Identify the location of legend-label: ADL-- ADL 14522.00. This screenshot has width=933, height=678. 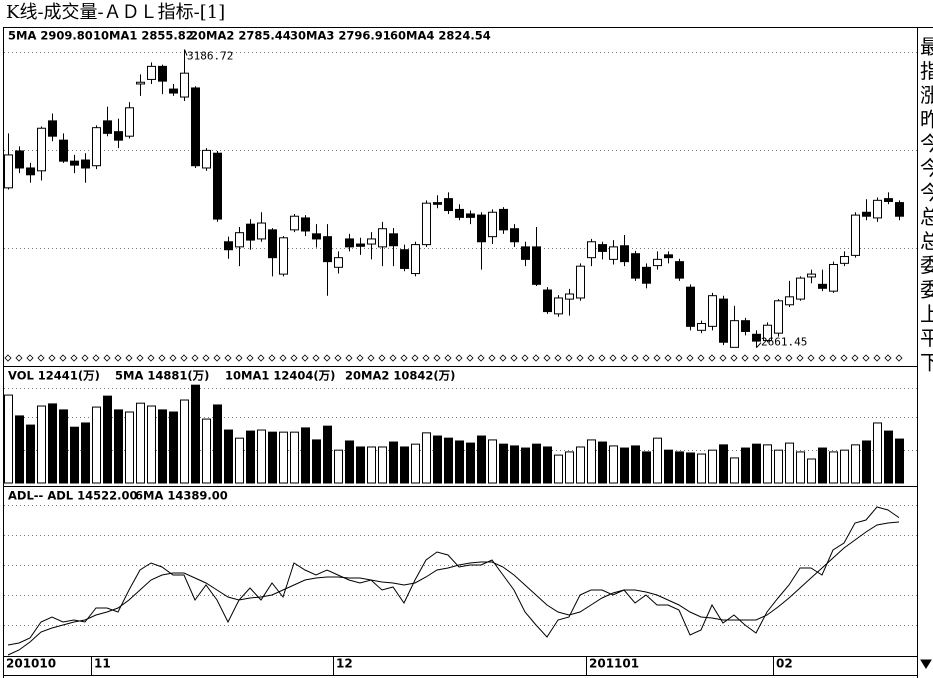
(72, 496).